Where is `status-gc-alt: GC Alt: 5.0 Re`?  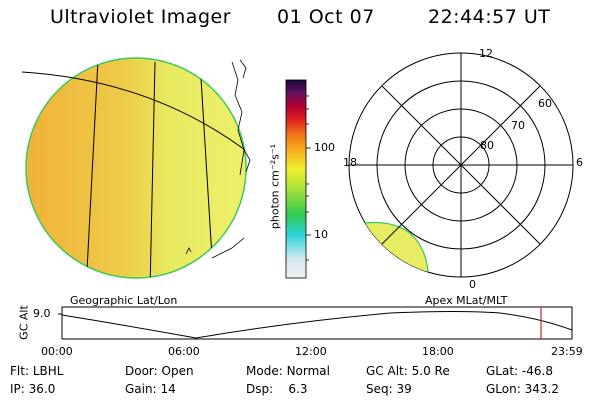
status-gc-alt: GC Alt: 5.0 Re is located at coordinates (408, 371).